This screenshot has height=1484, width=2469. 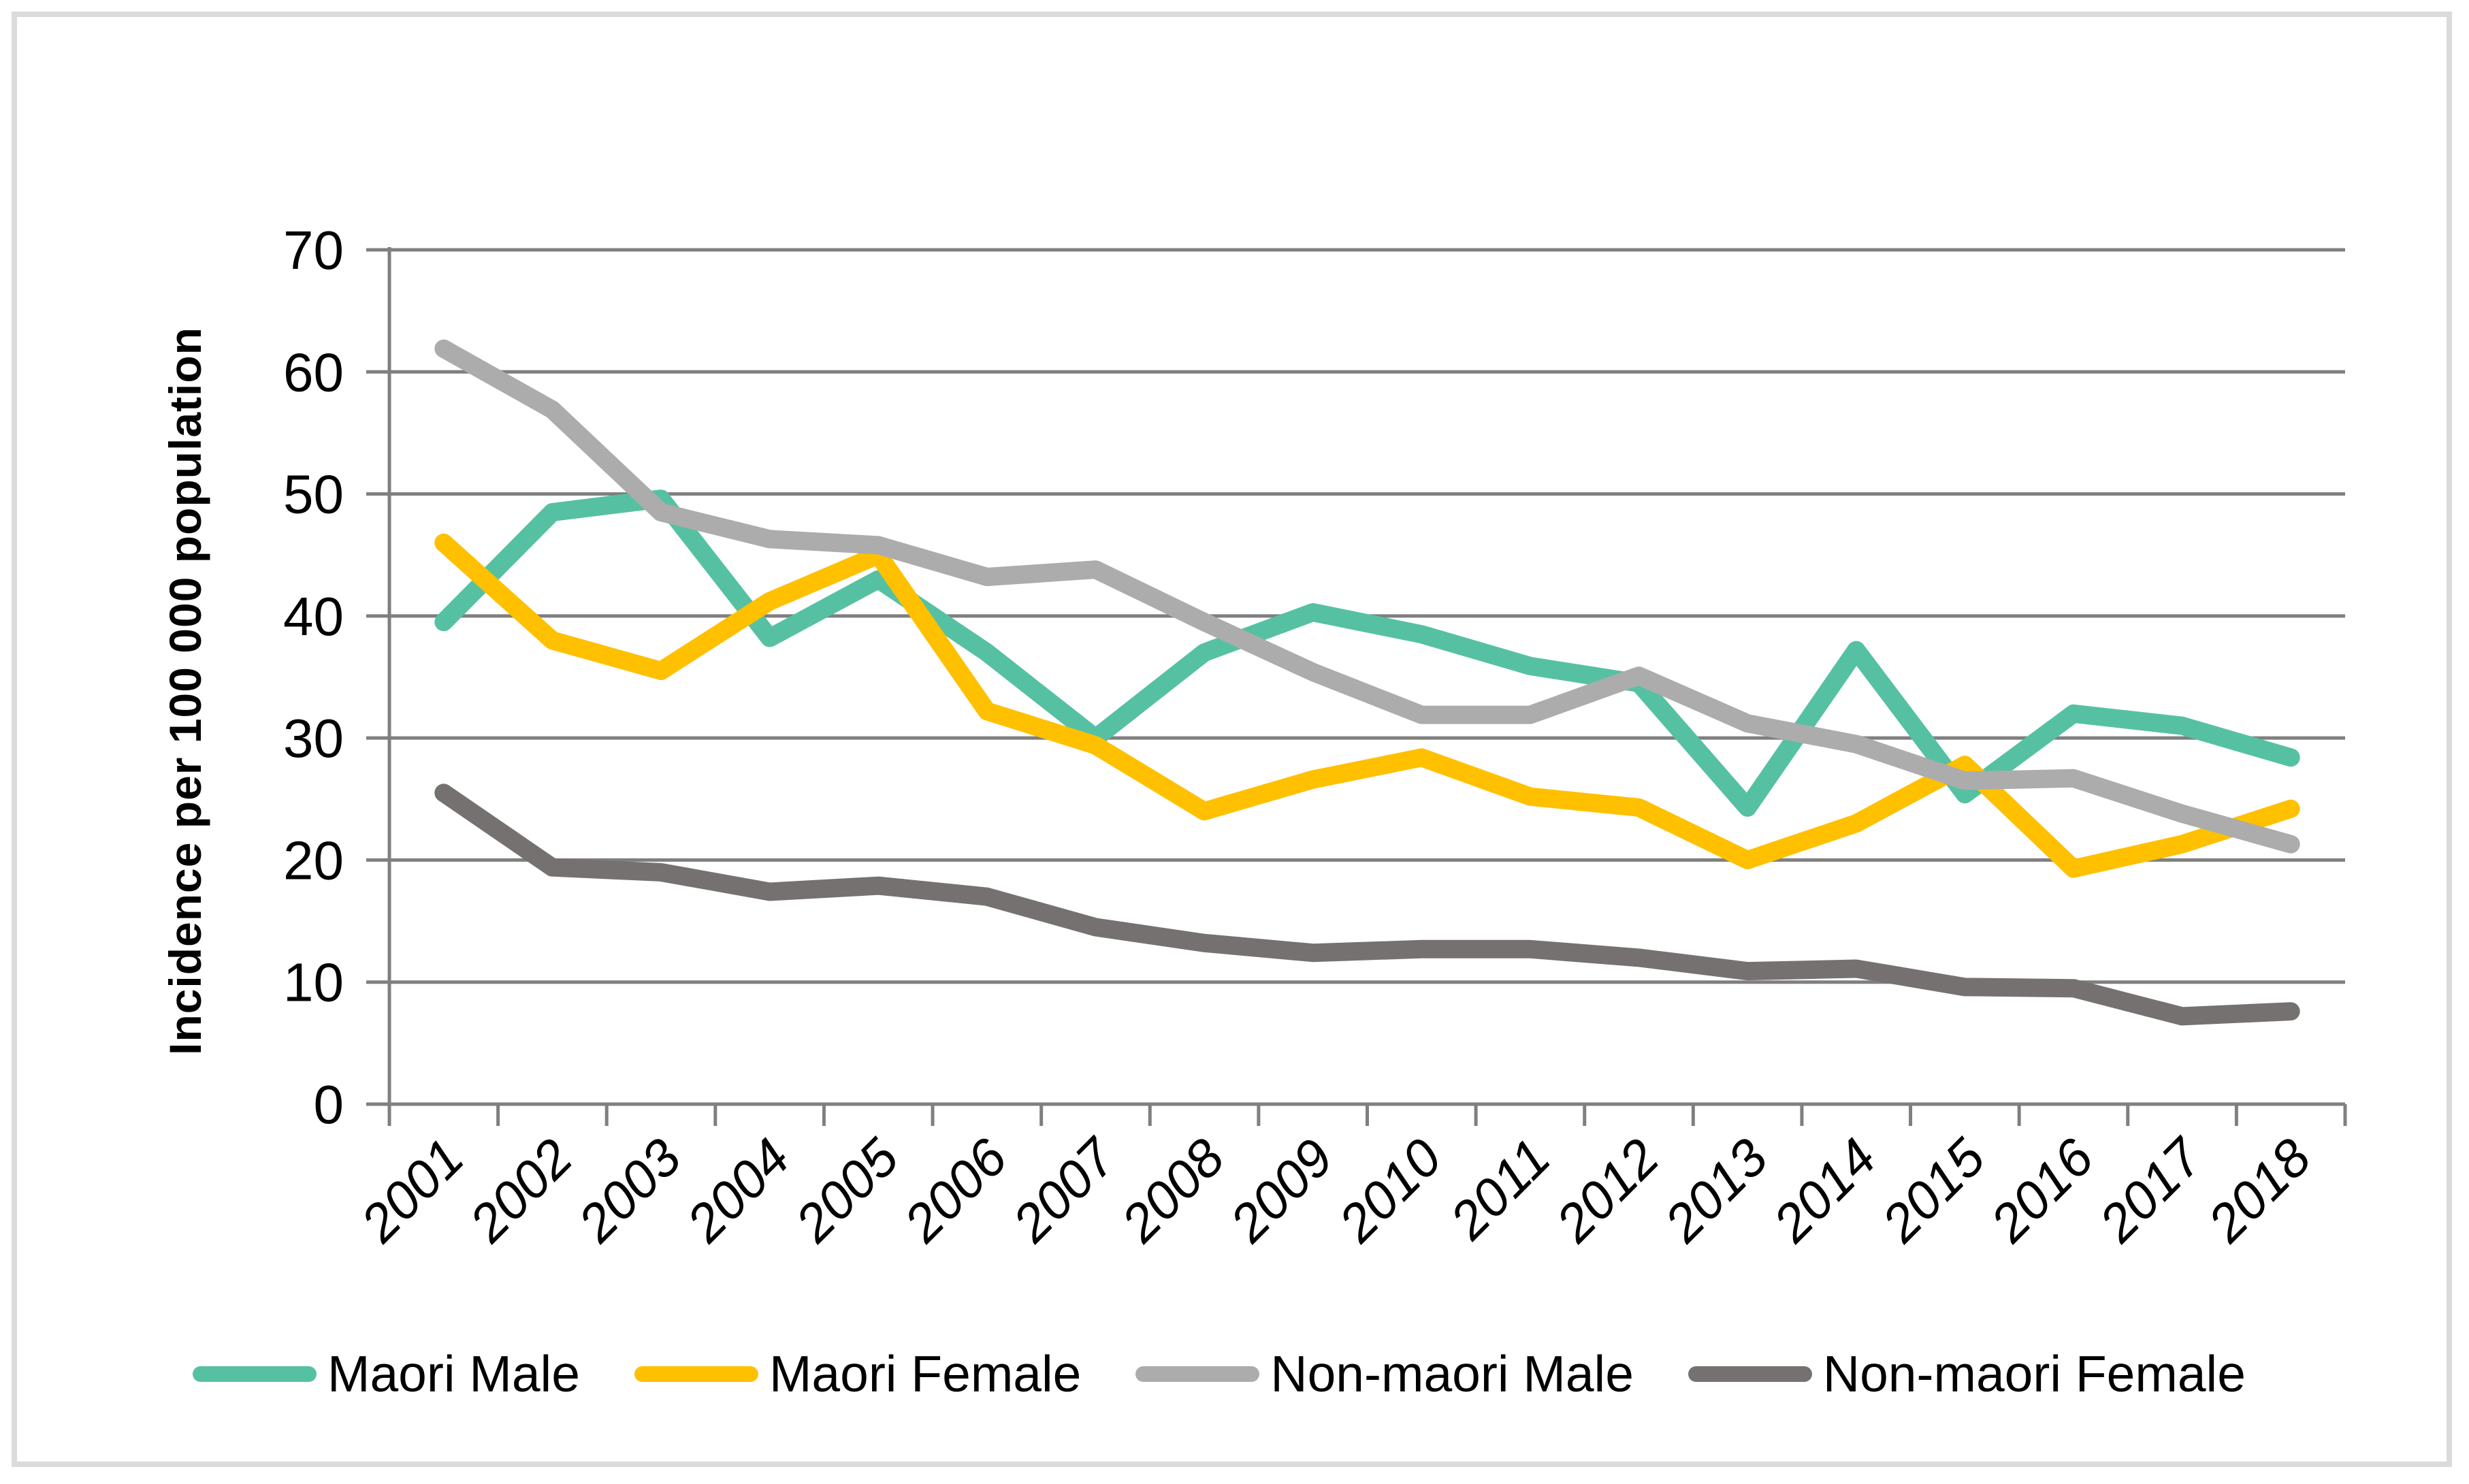 I want to click on x-tick-label-2004: 2004, so click(x=738, y=1190).